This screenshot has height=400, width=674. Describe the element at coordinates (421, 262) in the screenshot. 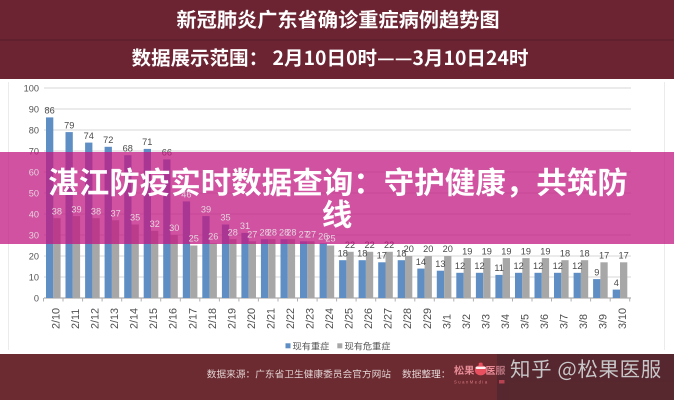

I see `svg-text: 14` at that location.